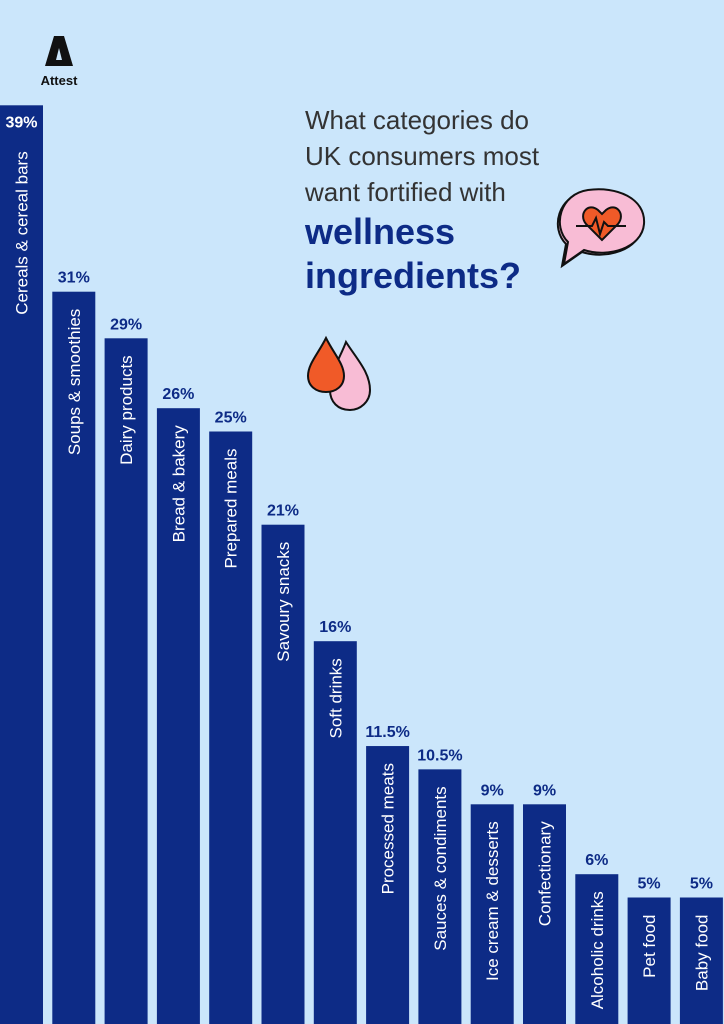  I want to click on category-label: Savoury snacks, so click(283, 602).